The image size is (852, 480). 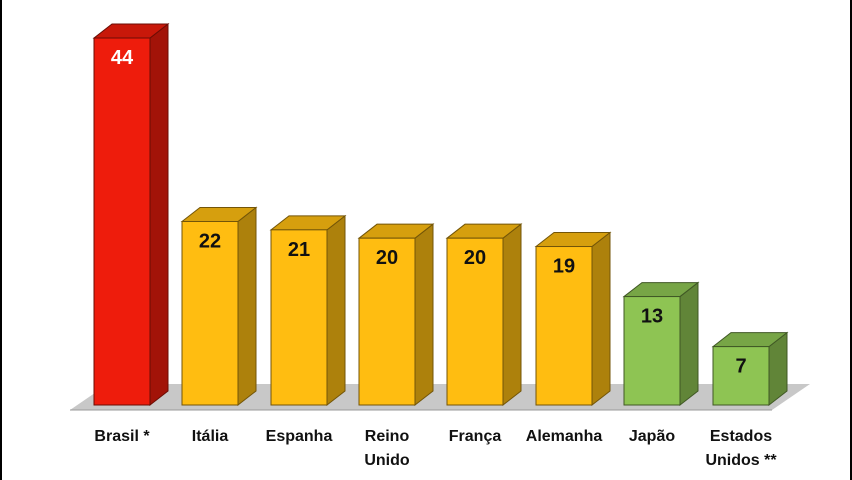 I want to click on category-label-line: Estados, so click(x=741, y=436).